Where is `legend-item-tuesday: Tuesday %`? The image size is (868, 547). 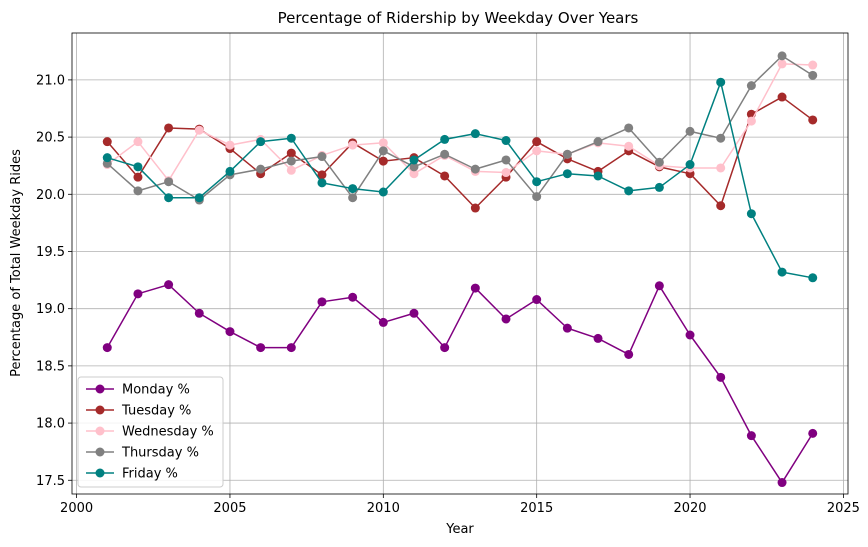 legend-item-tuesday: Tuesday % is located at coordinates (138, 411).